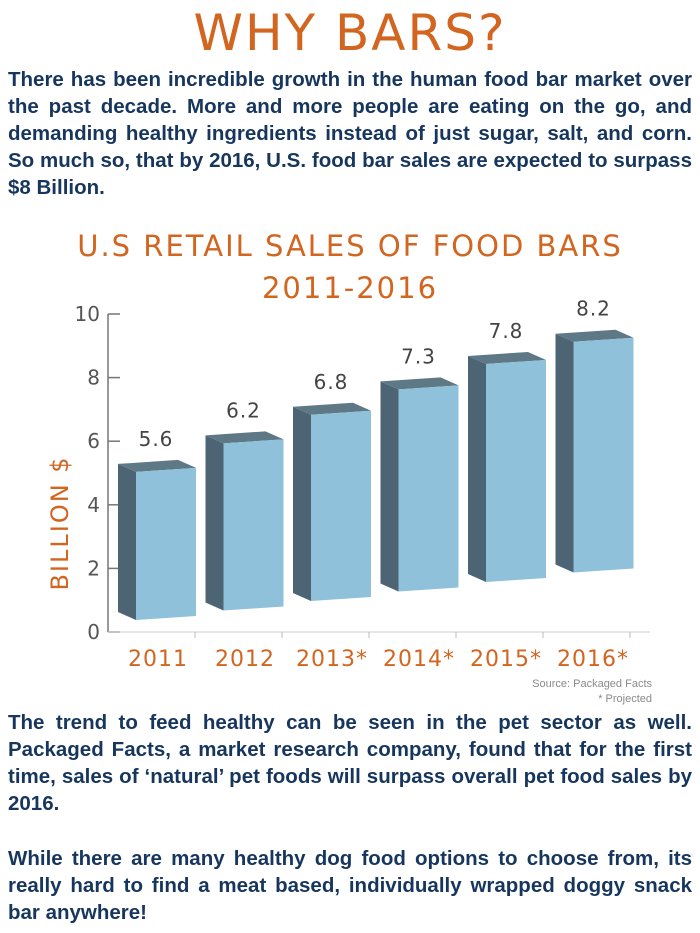  I want to click on page-title: WHY BARS?, so click(350, 33).